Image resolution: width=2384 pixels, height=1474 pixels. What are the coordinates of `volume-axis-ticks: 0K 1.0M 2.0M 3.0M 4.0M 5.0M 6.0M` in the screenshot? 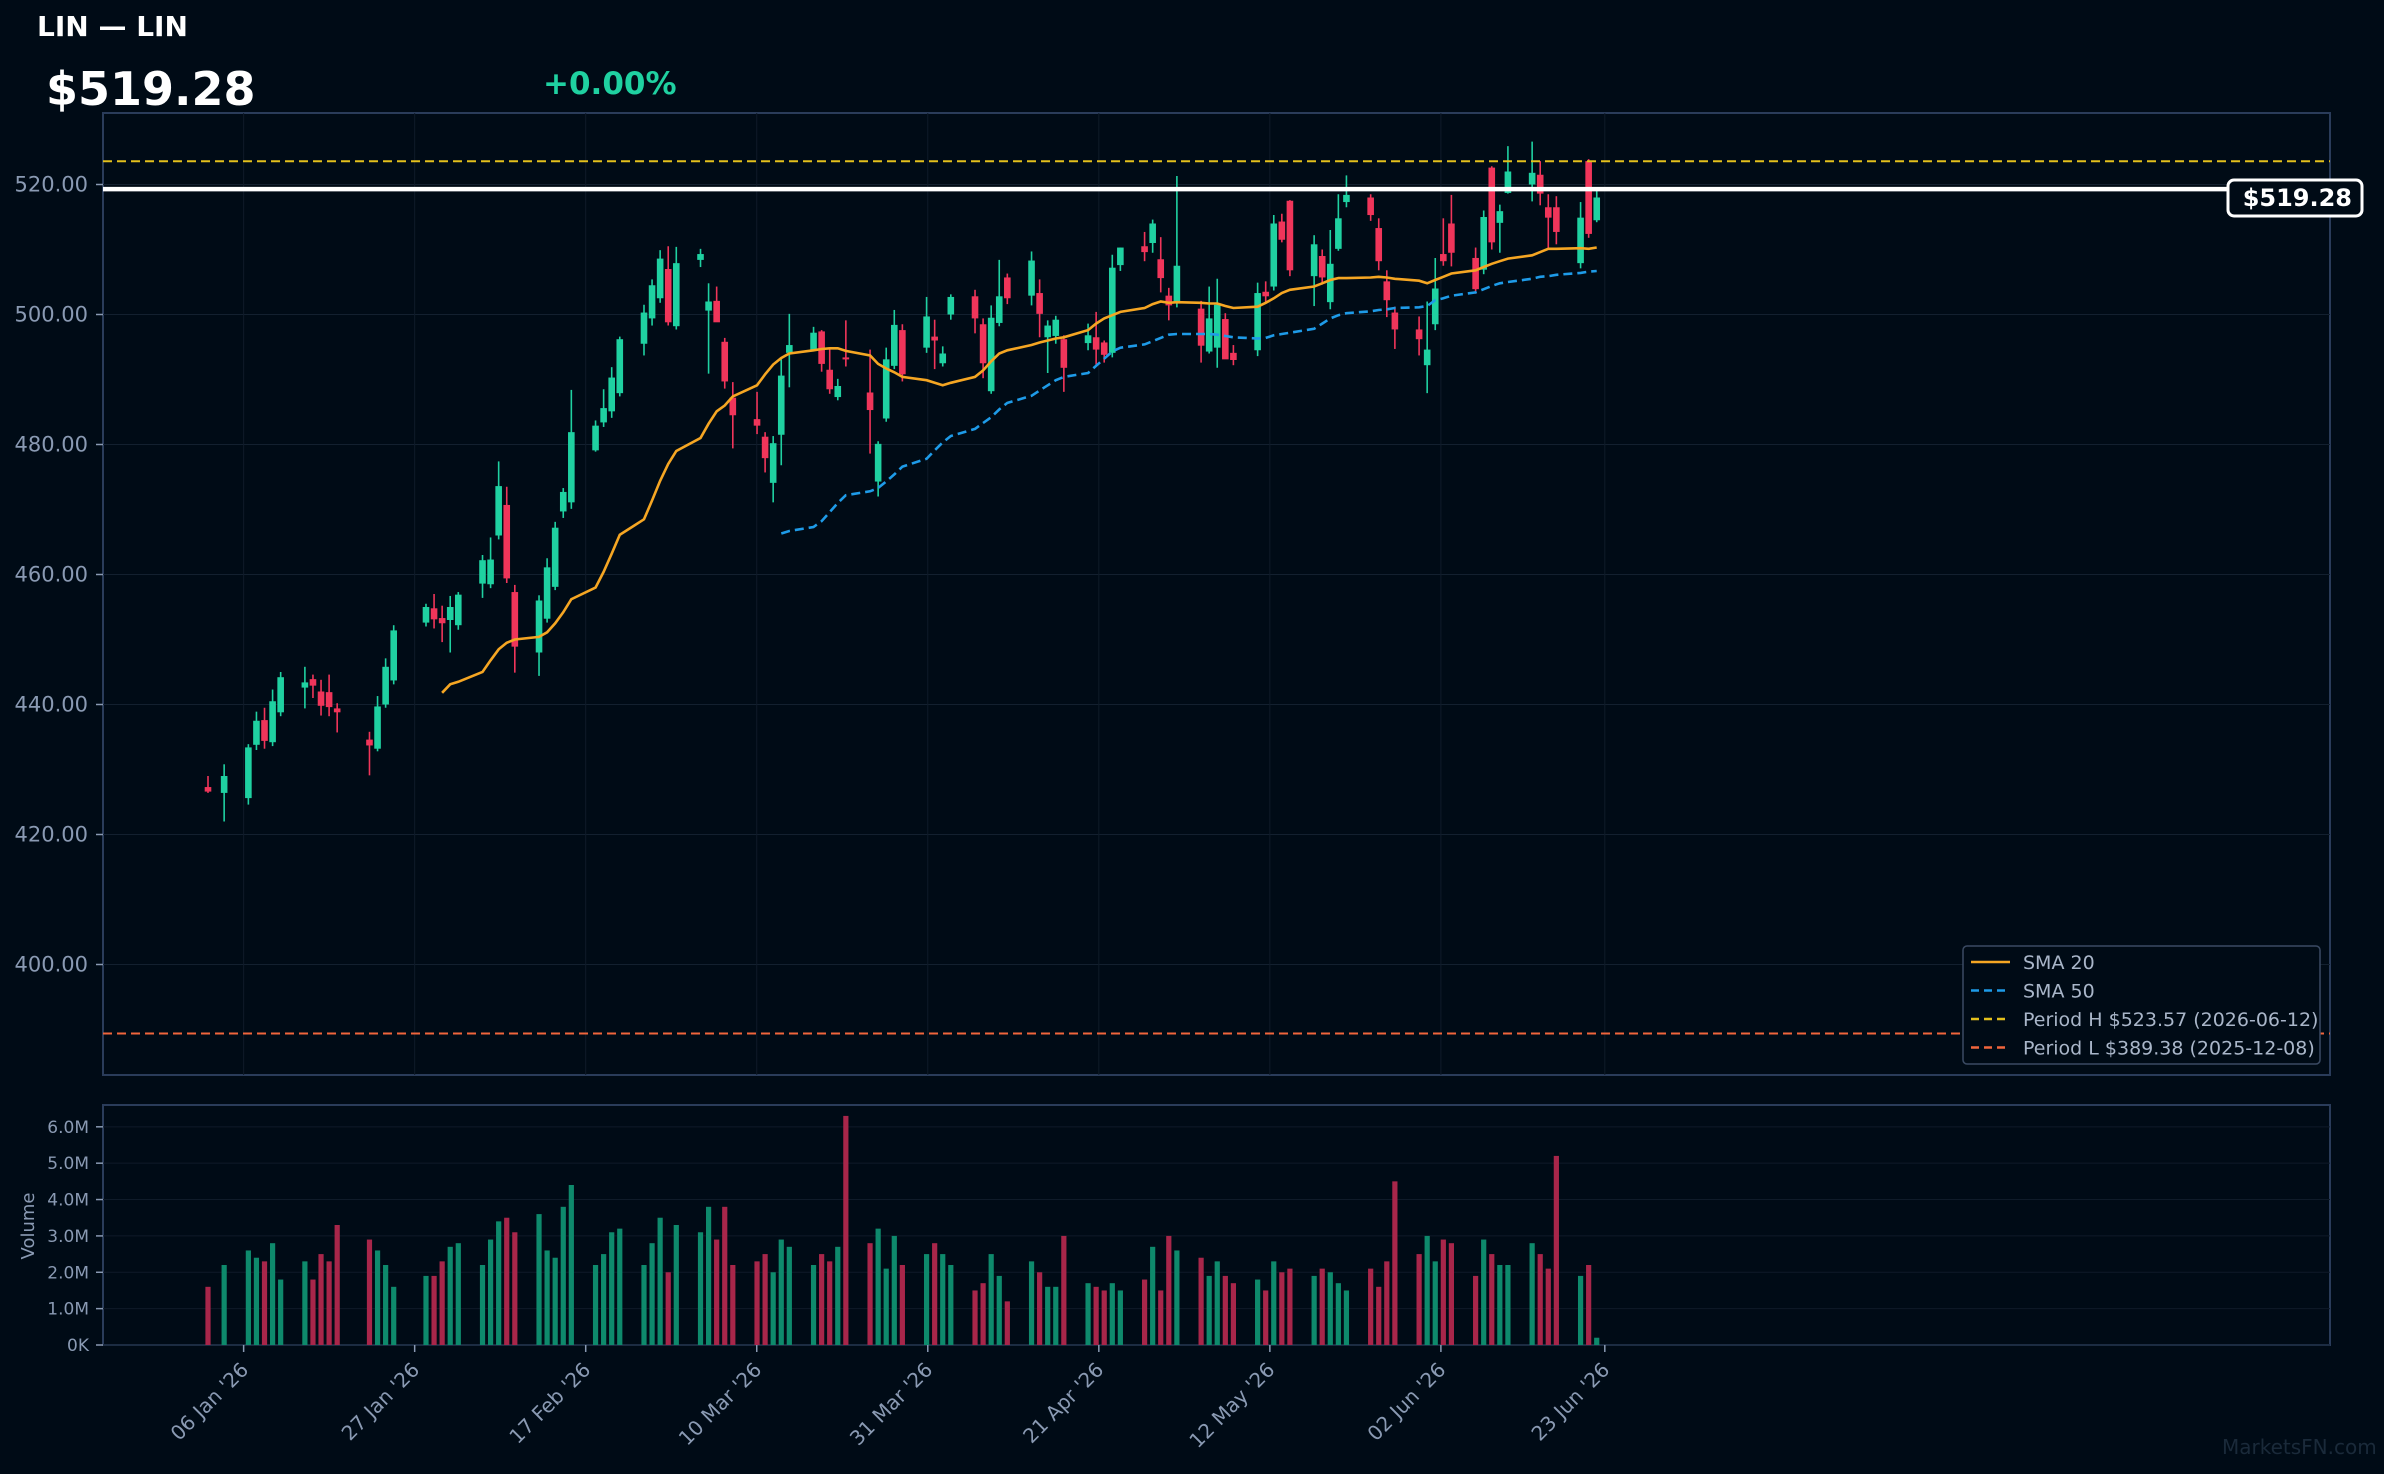 It's located at (75, 1237).